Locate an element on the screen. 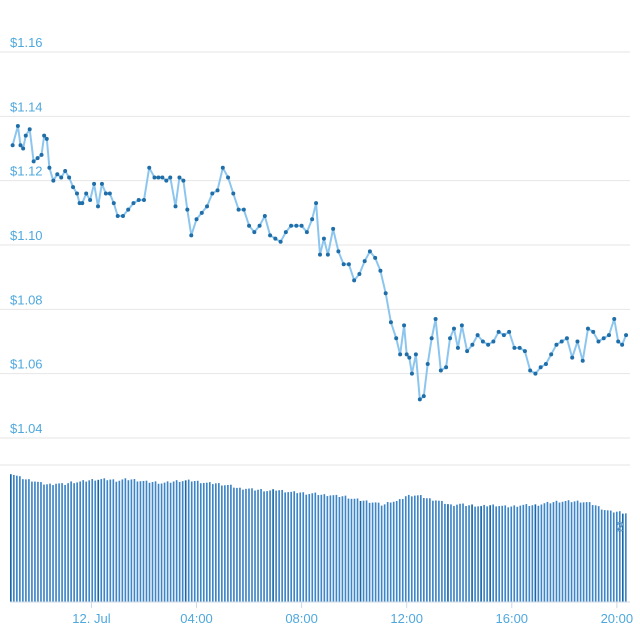  y-tick-label: $1.10 is located at coordinates (26, 235).